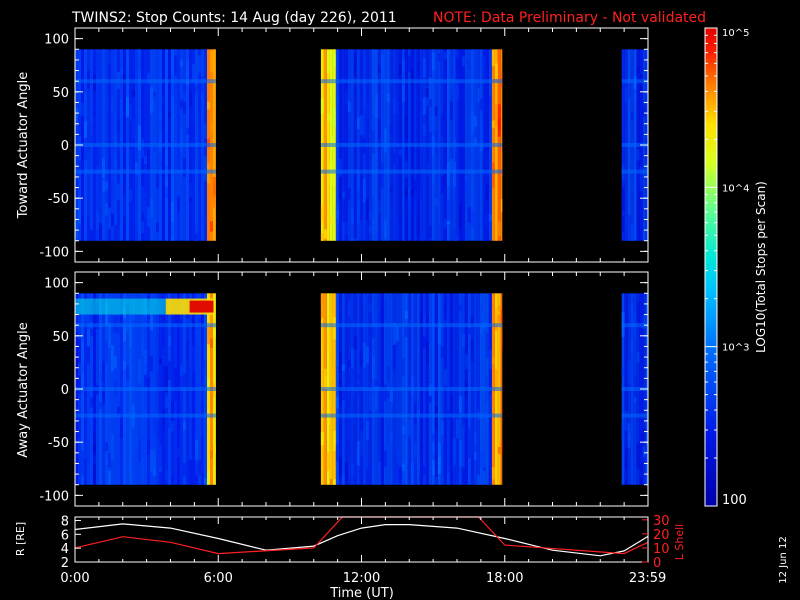 This screenshot has height=600, width=800. Describe the element at coordinates (218, 578) in the screenshot. I see `time-tick-label: 6:00` at that location.